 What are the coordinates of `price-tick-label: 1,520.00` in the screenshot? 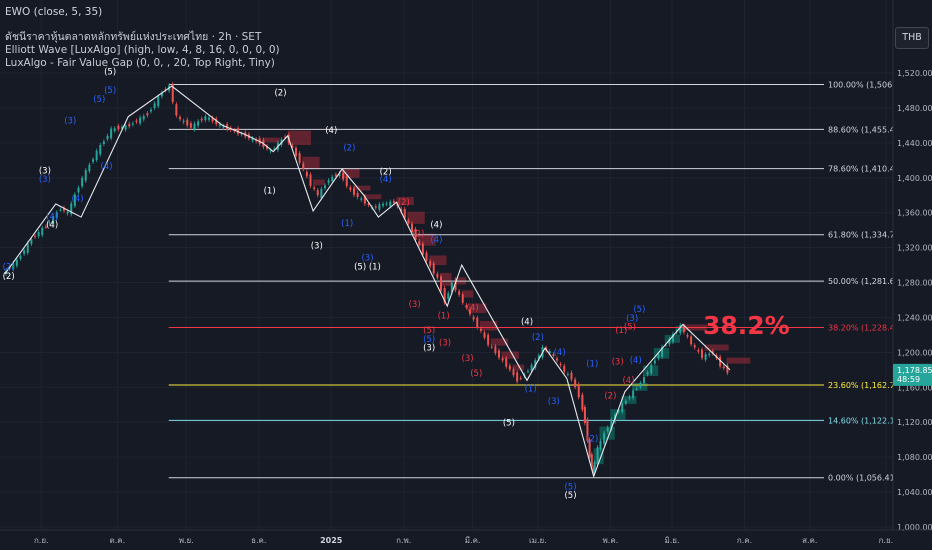 It's located at (914, 73).